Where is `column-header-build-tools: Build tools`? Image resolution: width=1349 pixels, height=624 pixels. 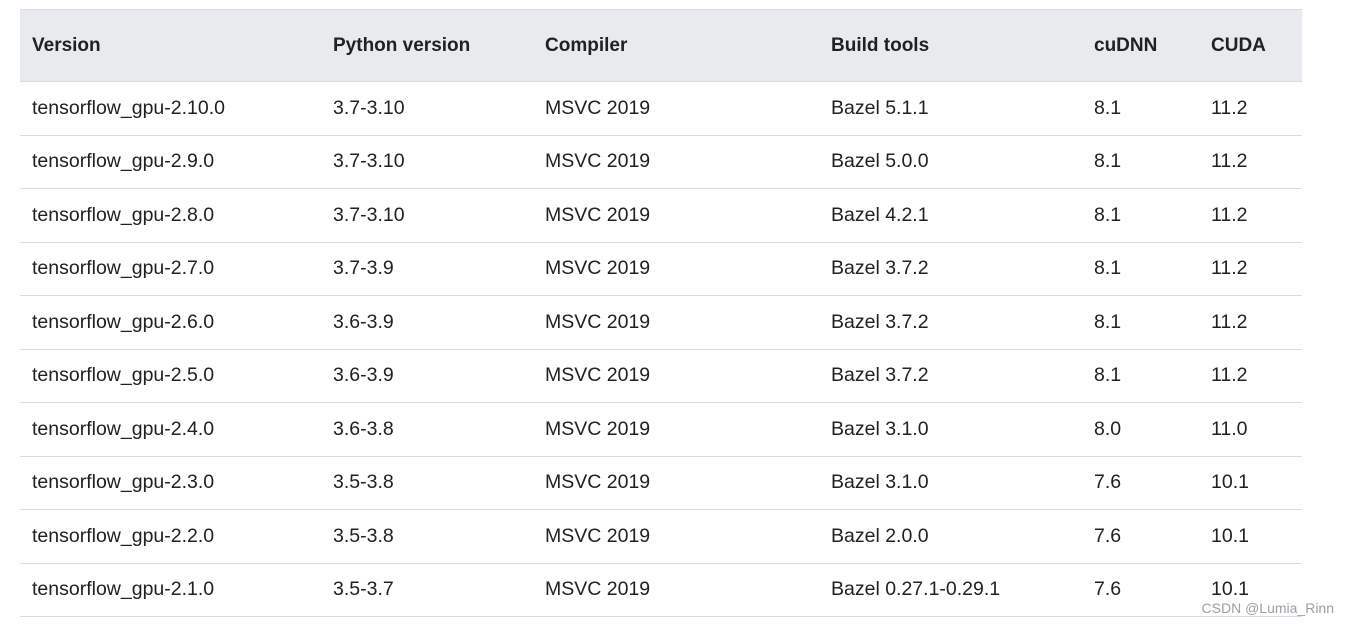 column-header-build-tools: Build tools is located at coordinates (880, 45).